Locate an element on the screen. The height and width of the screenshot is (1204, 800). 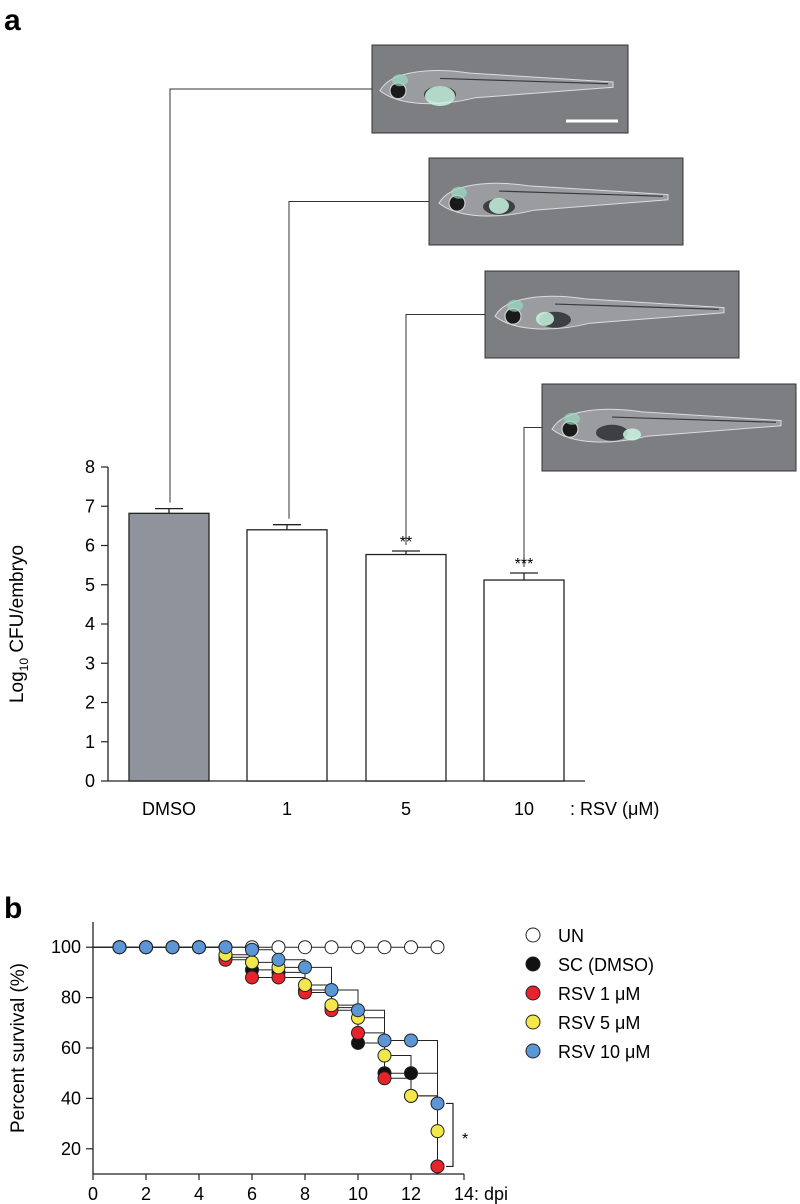
y-axis-label: Percent survival (%) is located at coordinates (18, 1048).